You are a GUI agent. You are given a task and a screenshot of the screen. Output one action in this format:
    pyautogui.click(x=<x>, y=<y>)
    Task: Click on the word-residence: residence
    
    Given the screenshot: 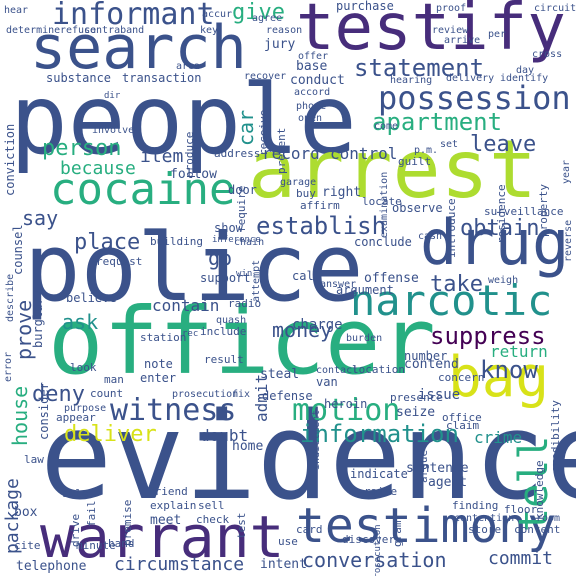 What is the action you would take?
    pyautogui.click(x=501, y=214)
    